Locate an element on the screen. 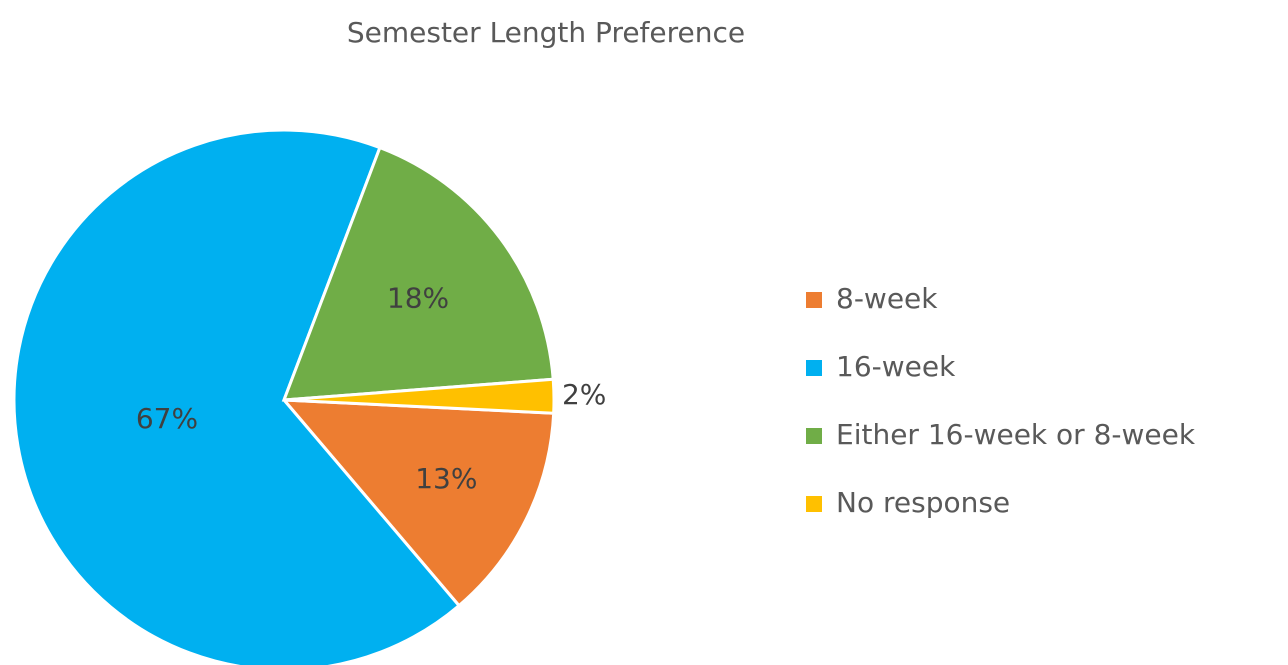 This screenshot has width=1288, height=665. data-label: 2% is located at coordinates (584, 394).